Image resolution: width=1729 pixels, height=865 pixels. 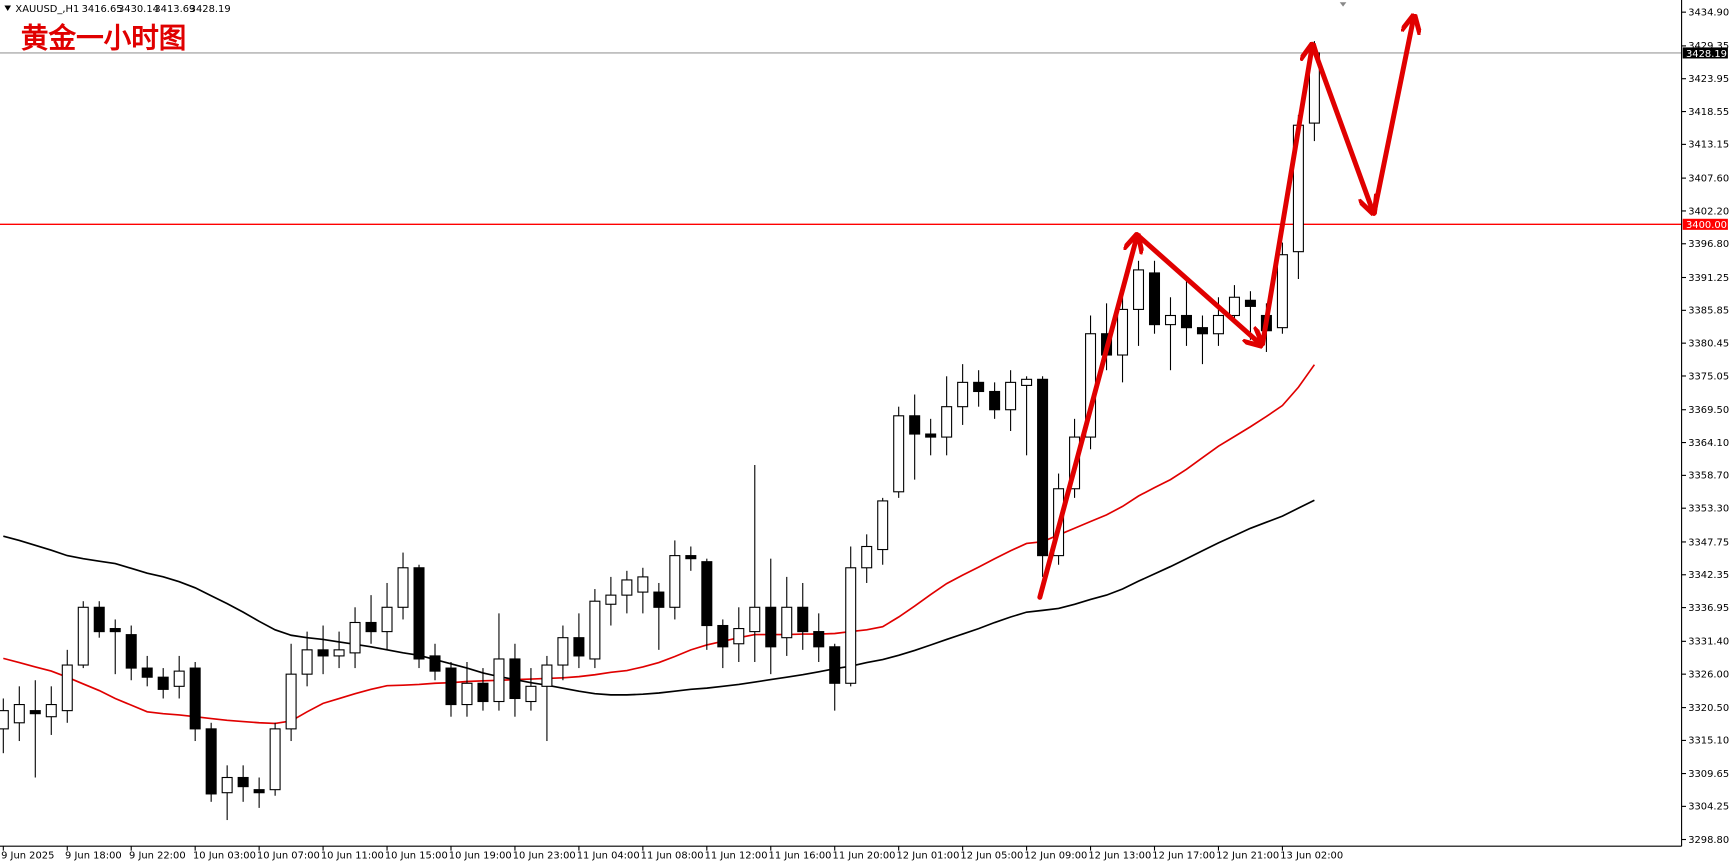 I want to click on level-label-box, so click(x=1705, y=224).